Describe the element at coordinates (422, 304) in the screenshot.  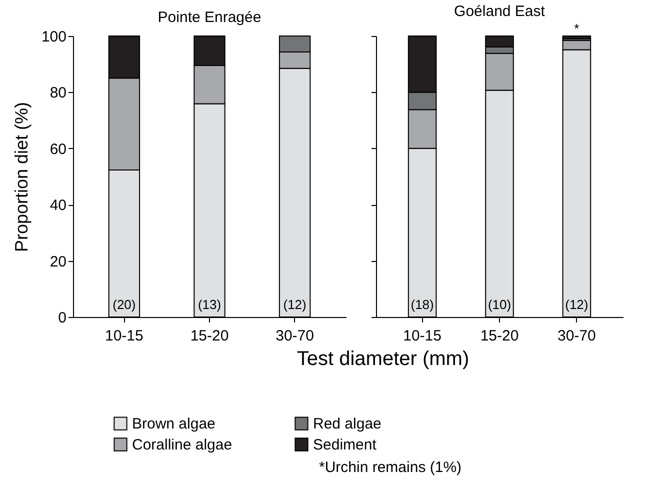
I see `annotation: (18)` at that location.